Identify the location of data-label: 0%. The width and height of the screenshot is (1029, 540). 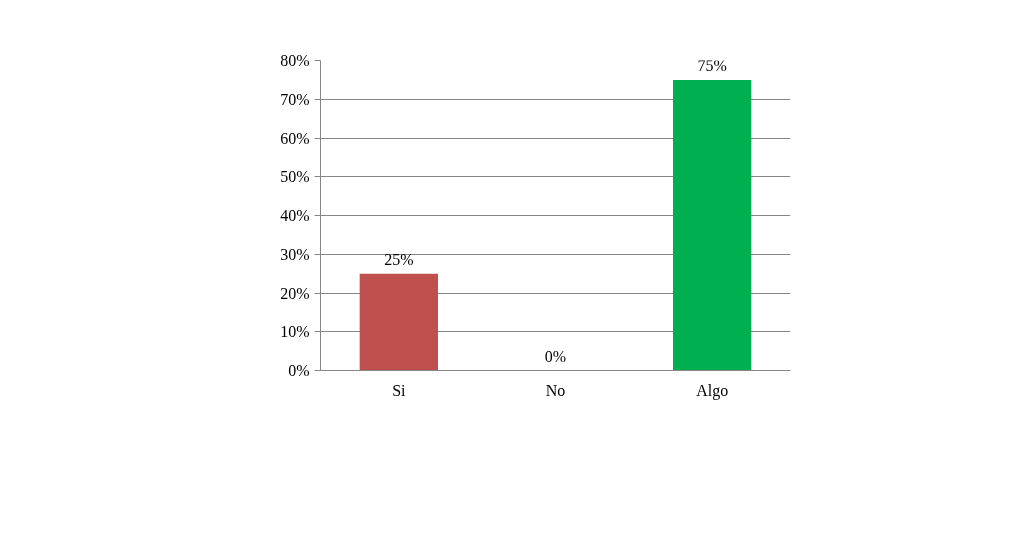
(555, 356).